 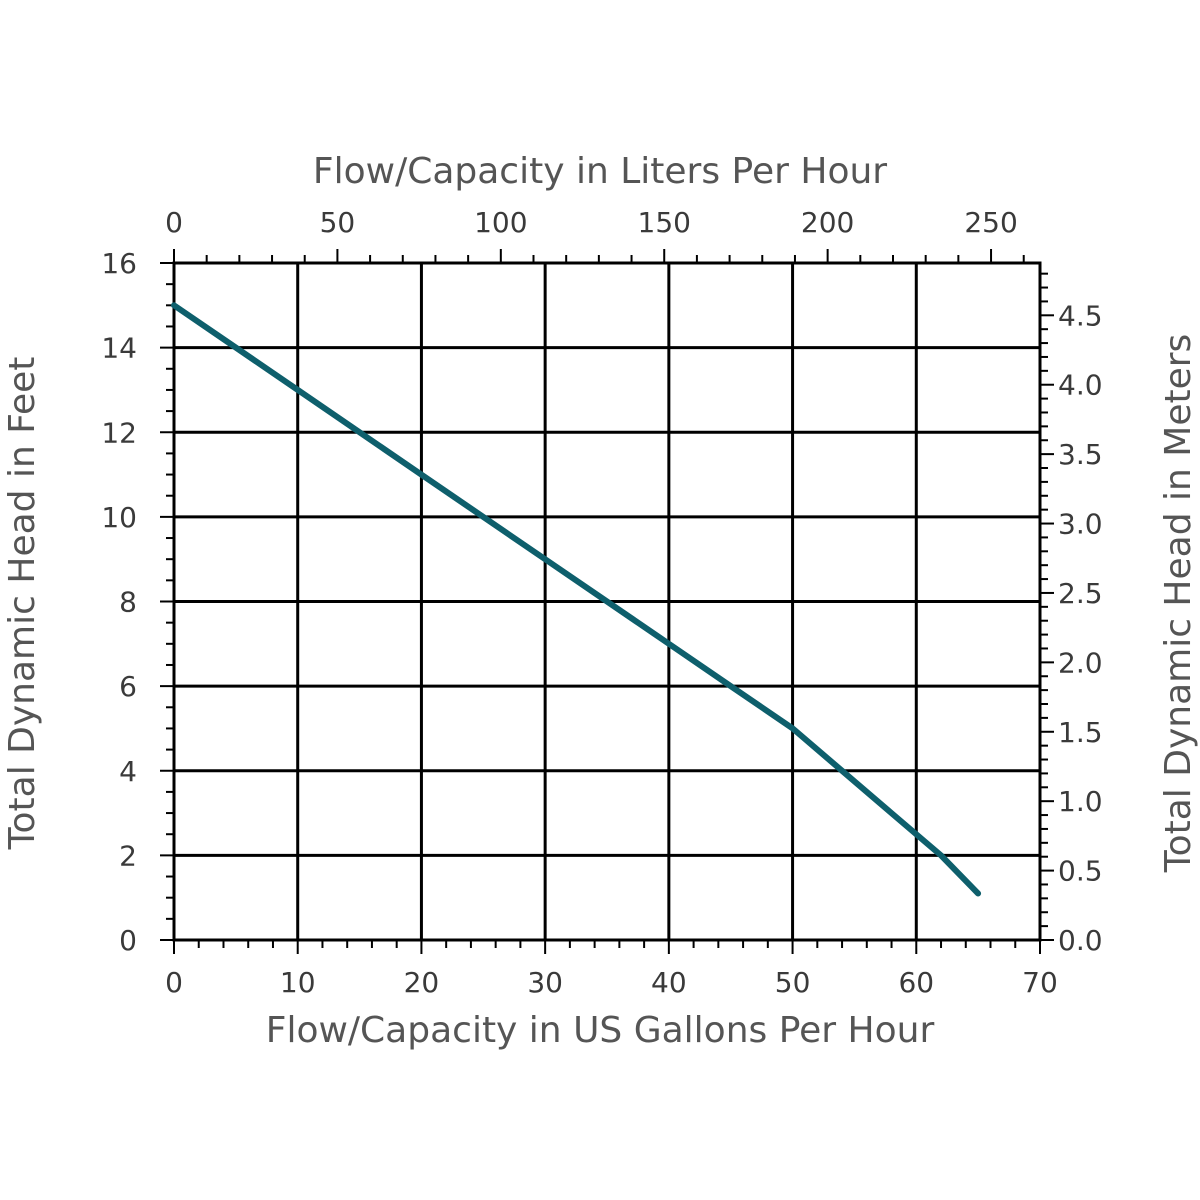 What do you see at coordinates (600, 1030) in the screenshot?
I see `bottom-axis-title: Flow/Capacity in US Gallons Per Hour` at bounding box center [600, 1030].